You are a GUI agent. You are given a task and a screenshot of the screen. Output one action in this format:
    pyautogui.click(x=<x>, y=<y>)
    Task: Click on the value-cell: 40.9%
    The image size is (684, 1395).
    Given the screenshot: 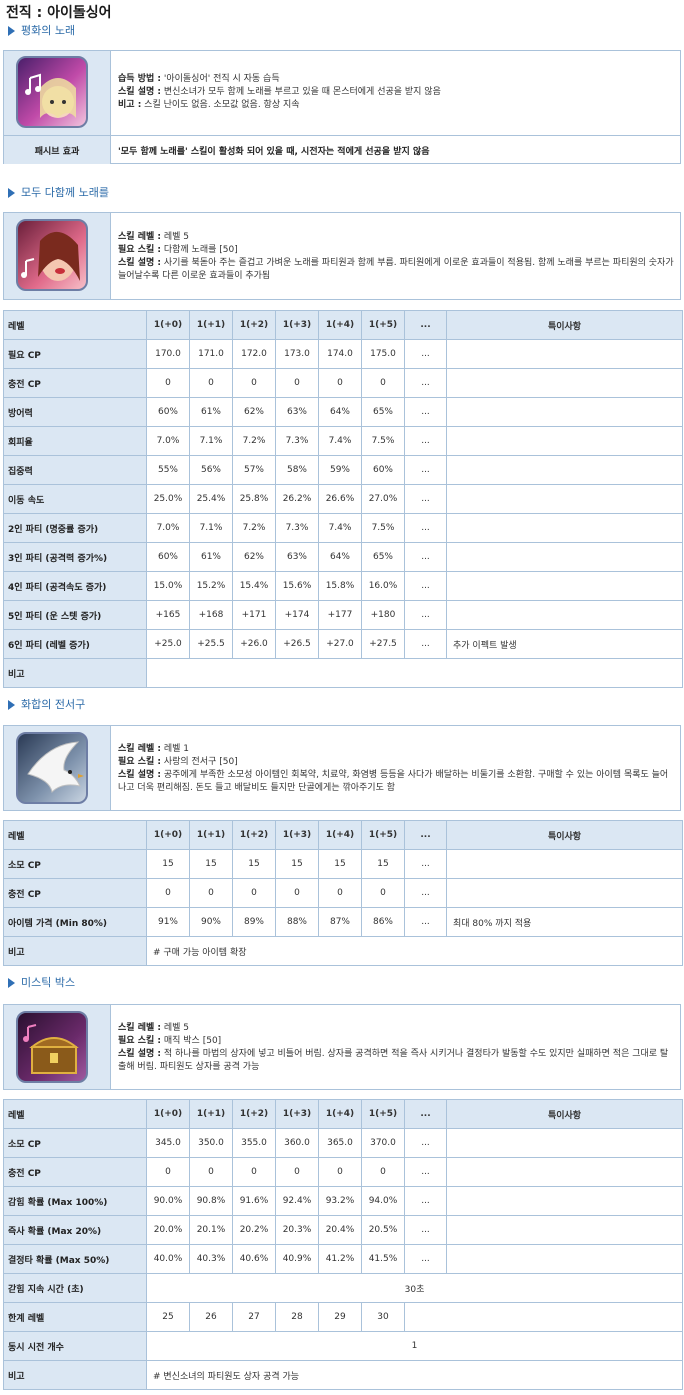 What is the action you would take?
    pyautogui.click(x=297, y=1259)
    